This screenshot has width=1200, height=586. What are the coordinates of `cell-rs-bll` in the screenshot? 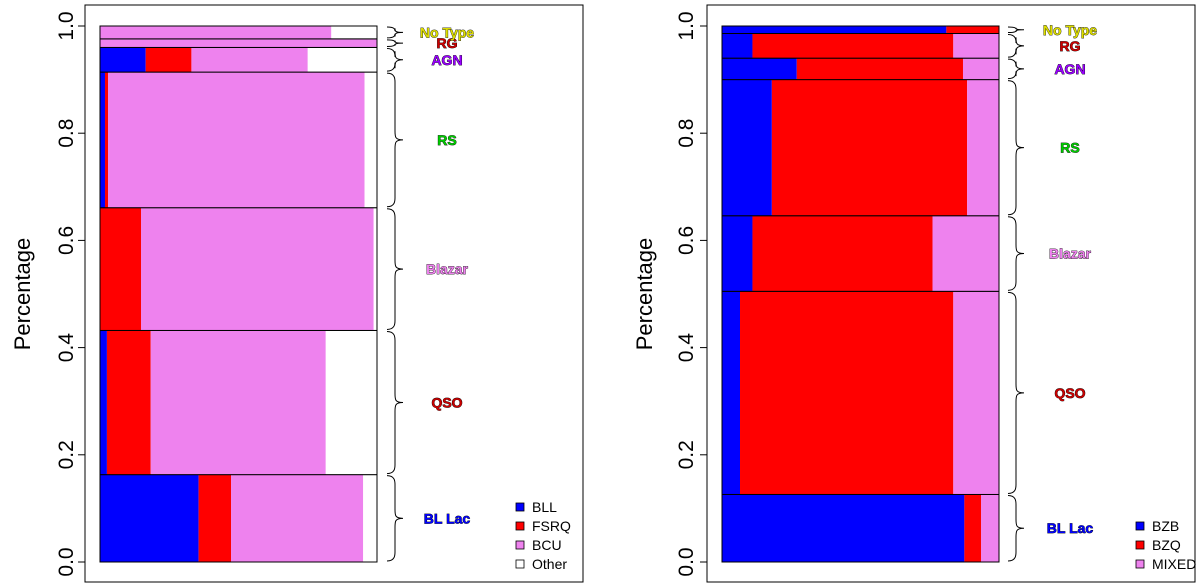 It's located at (102, 140).